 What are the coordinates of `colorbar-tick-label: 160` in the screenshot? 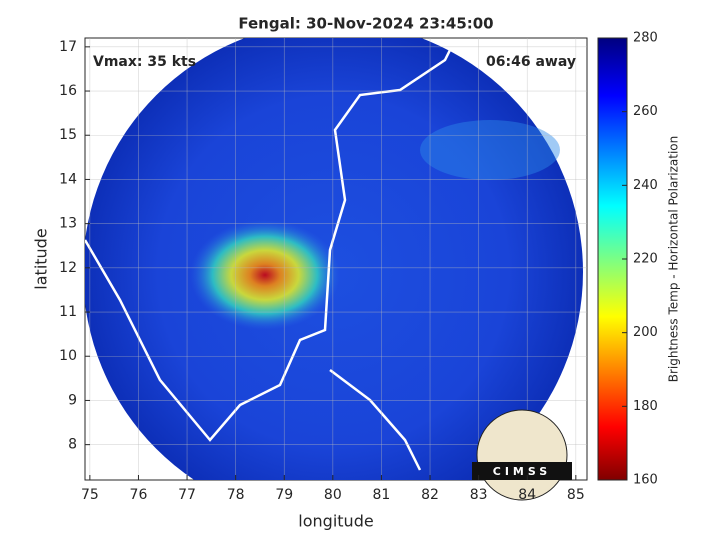 It's located at (645, 480).